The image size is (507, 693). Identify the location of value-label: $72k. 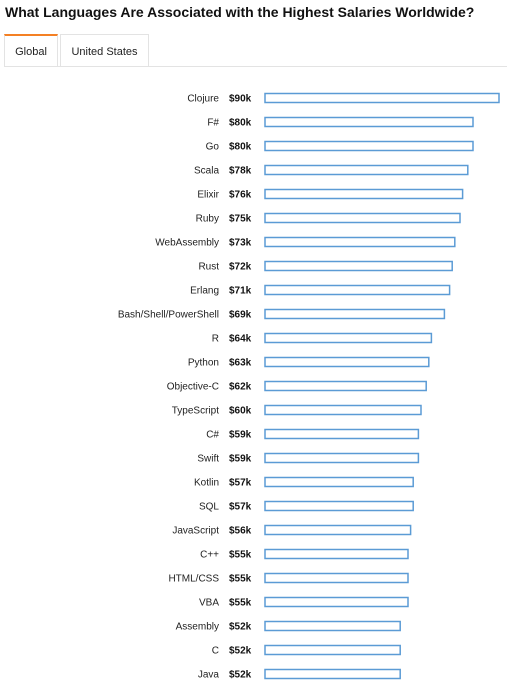
(240, 267).